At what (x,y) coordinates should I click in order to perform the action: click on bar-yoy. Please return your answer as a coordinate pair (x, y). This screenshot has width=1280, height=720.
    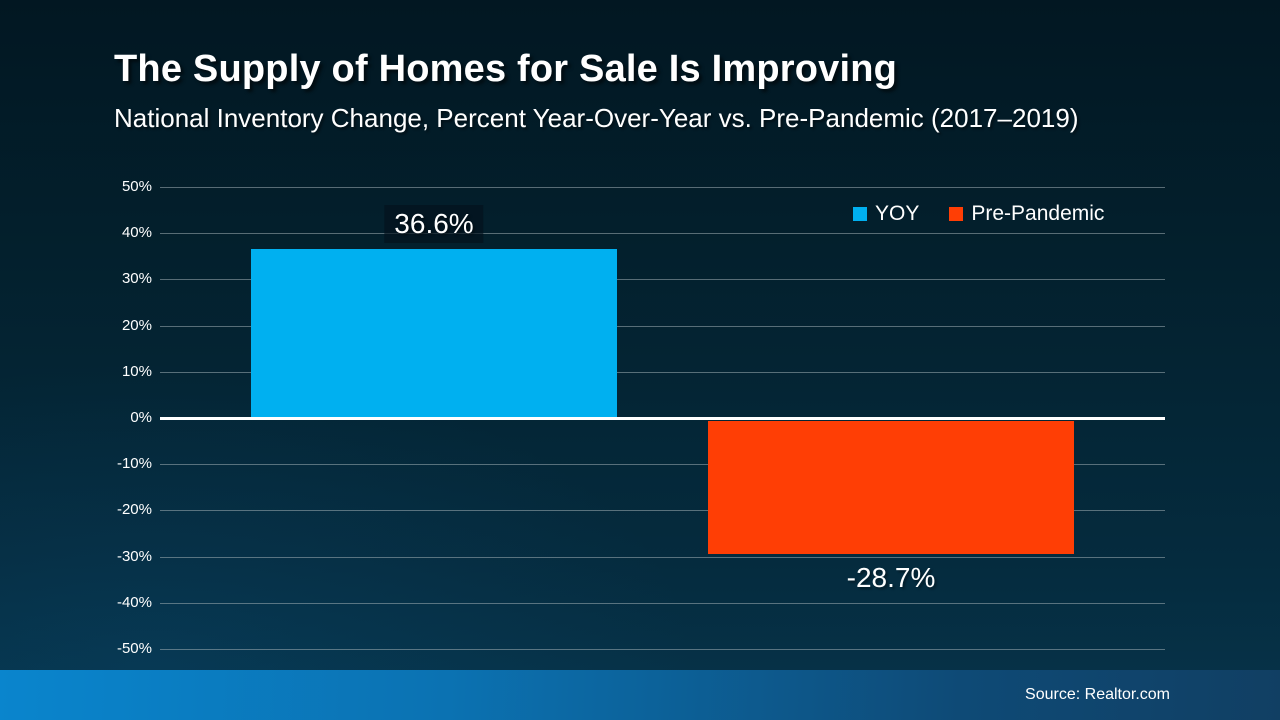
    Looking at the image, I should click on (434, 333).